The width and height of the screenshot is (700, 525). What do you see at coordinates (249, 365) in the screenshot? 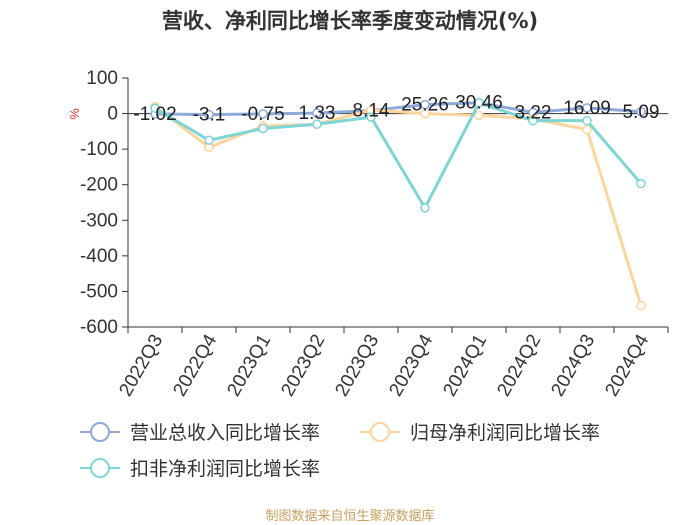
I see `x-tick-label: 2023Q1` at bounding box center [249, 365].